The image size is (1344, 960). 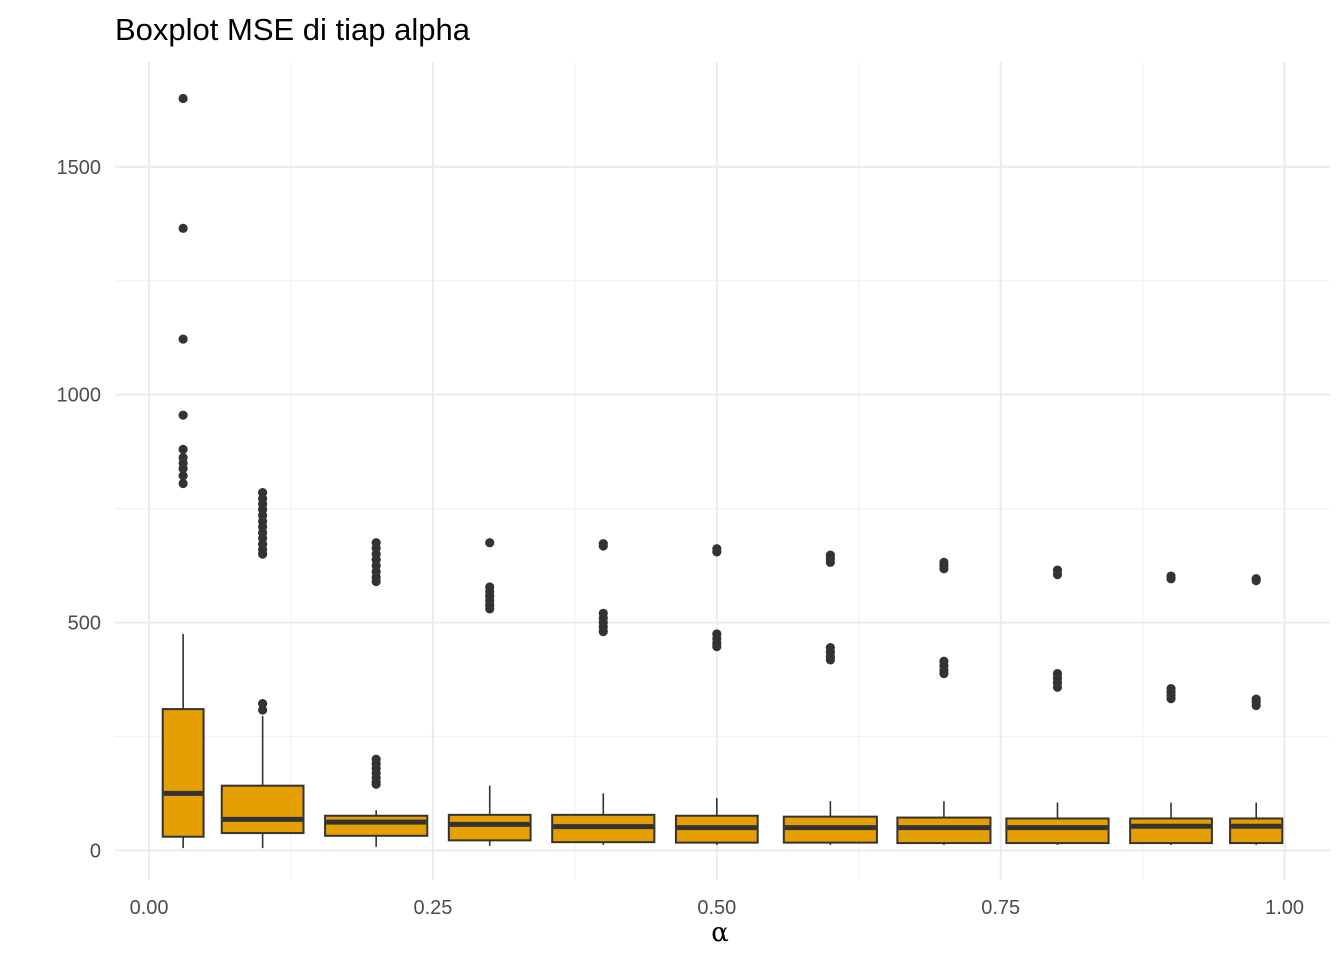 What do you see at coordinates (716, 908) in the screenshot?
I see `x-tick-label: 0.50` at bounding box center [716, 908].